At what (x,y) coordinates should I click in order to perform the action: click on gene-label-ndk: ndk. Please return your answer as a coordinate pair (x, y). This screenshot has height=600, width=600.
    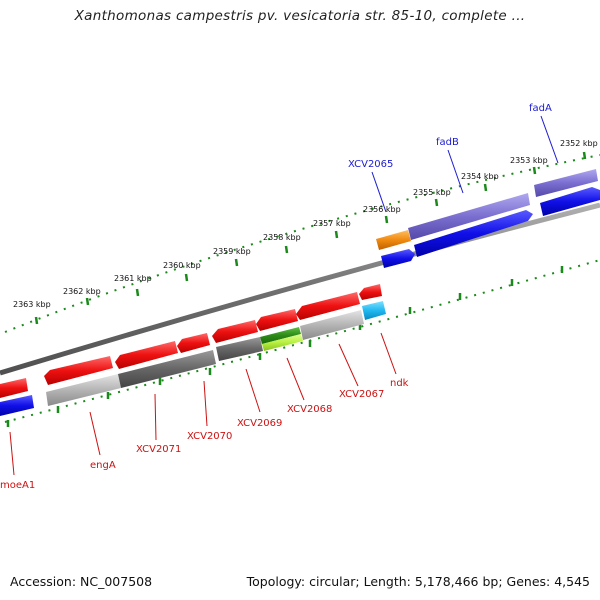
    Looking at the image, I should click on (399, 383).